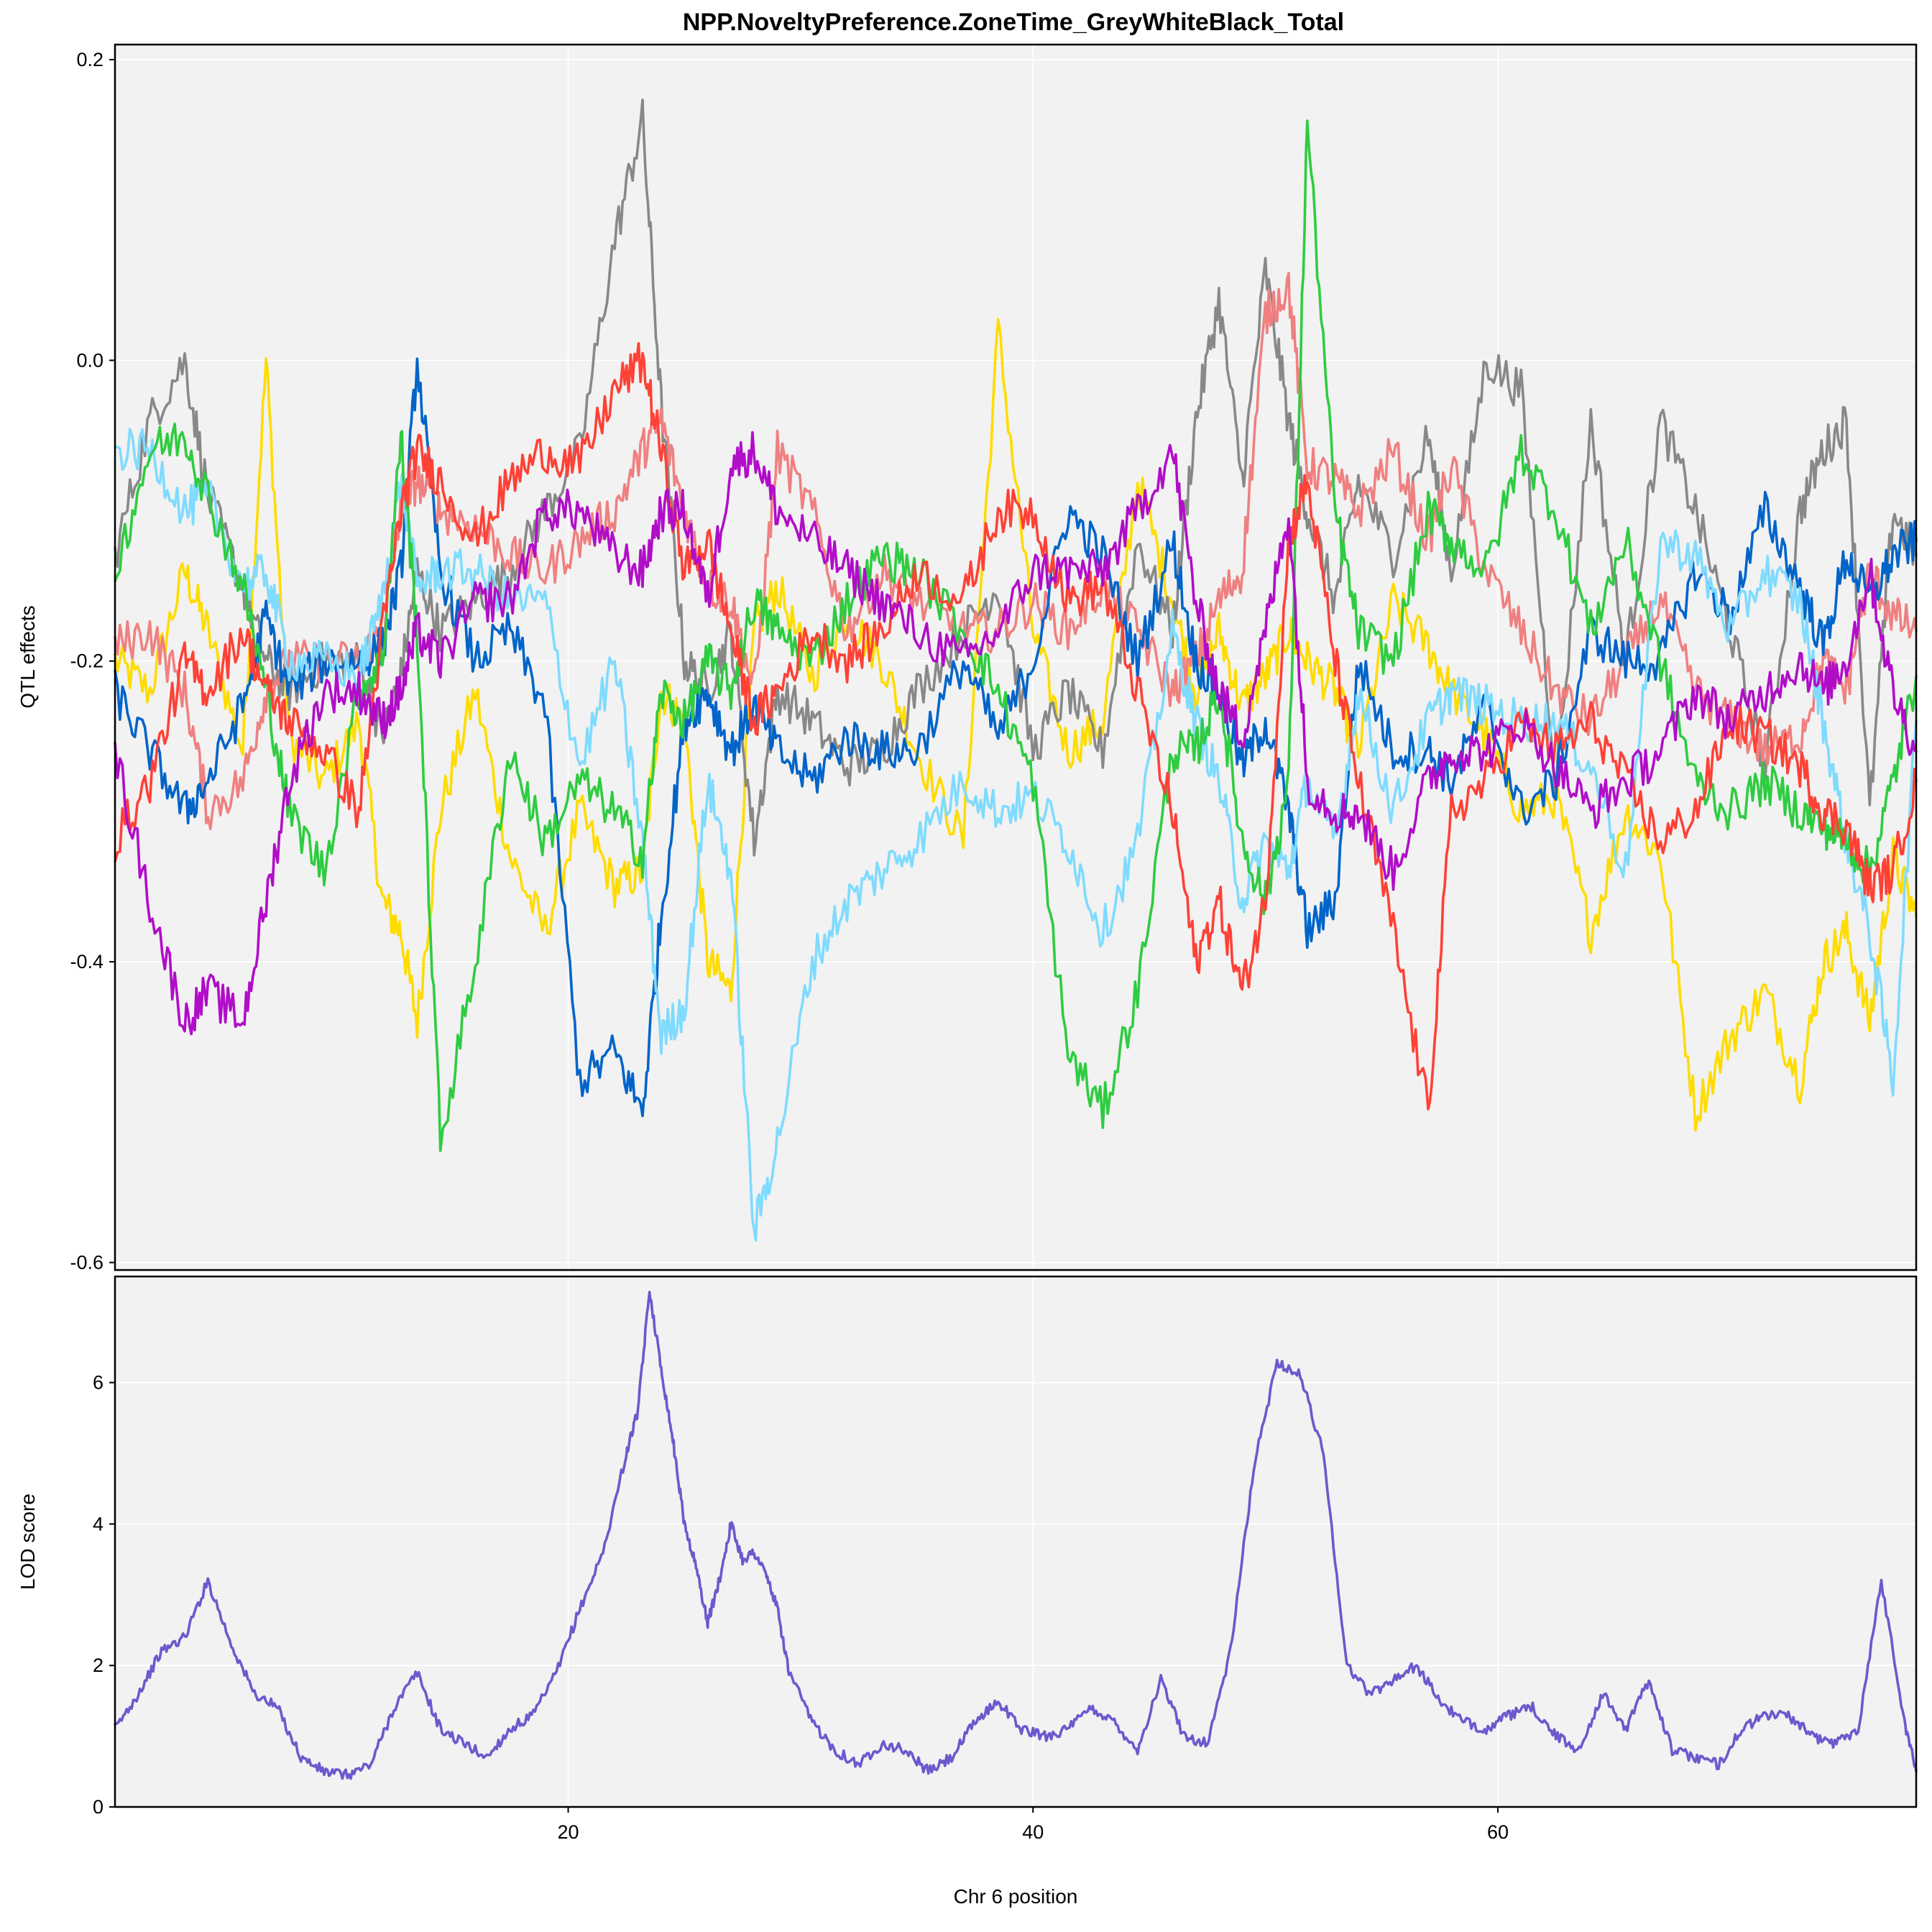 The width and height of the screenshot is (1932, 1932). What do you see at coordinates (98, 1807) in the screenshot?
I see `lod-y-tick-label: 0` at bounding box center [98, 1807].